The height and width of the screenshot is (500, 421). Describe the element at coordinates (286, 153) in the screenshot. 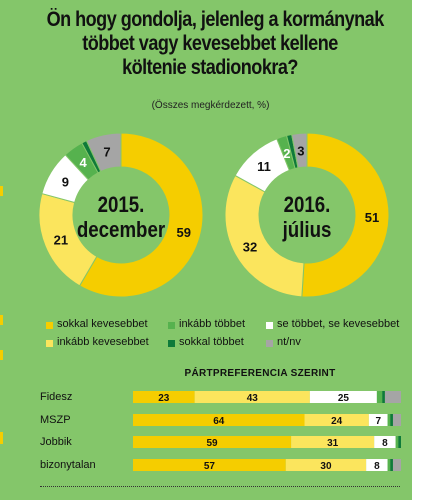

I see `slice-value-label: 2` at that location.